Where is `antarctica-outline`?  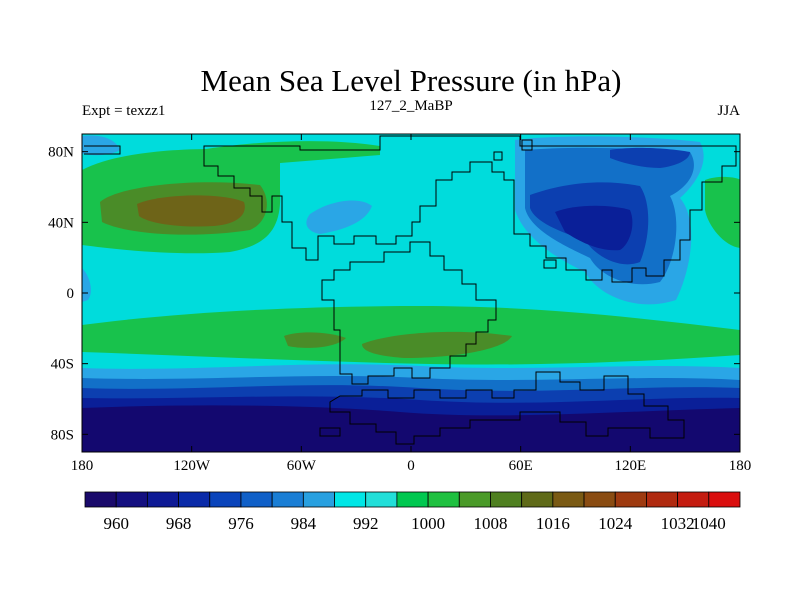 antarctica-outline is located at coordinates (507, 408).